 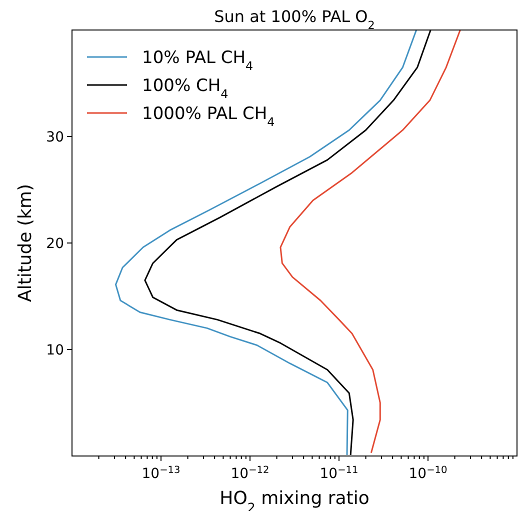 I want to click on x-tick-label: 10$^{−12}$, so click(x=250, y=473).